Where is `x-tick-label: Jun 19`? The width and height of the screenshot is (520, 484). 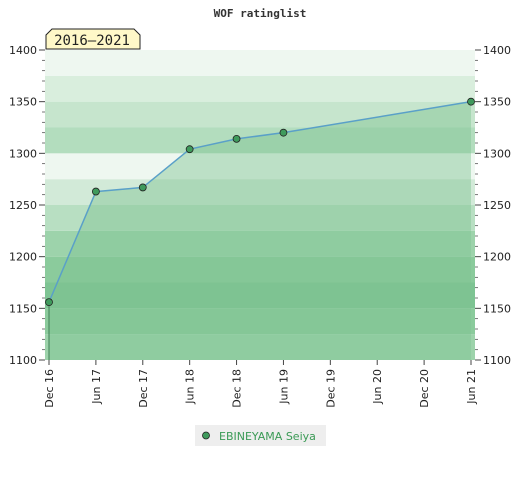
x-tick-label: Jun 19 is located at coordinates (283, 387).